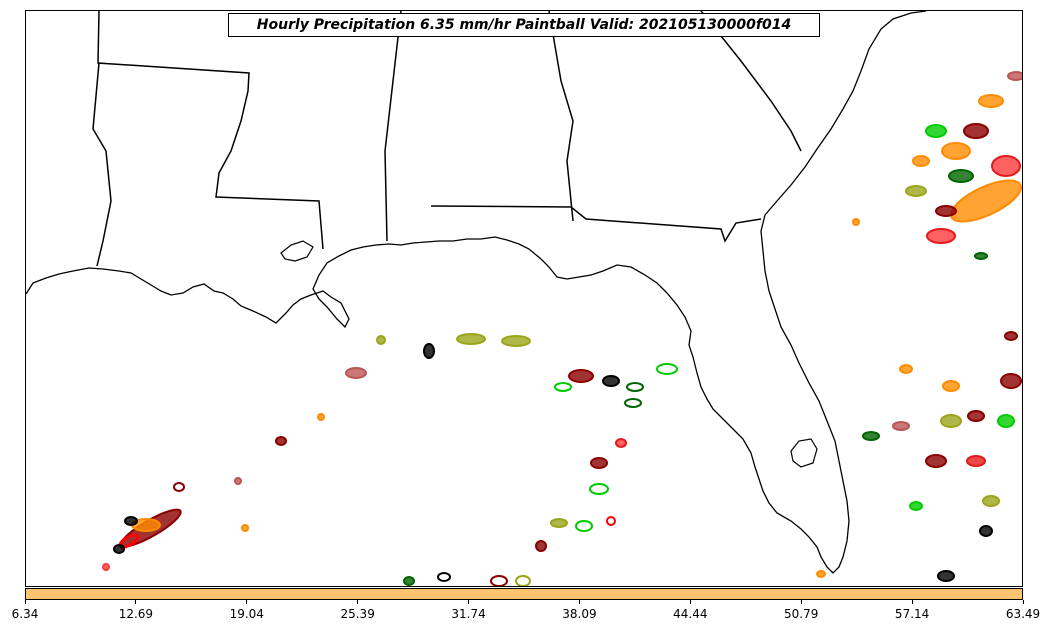  I want to click on colorbar-tick-label: 63.49, so click(1023, 614).